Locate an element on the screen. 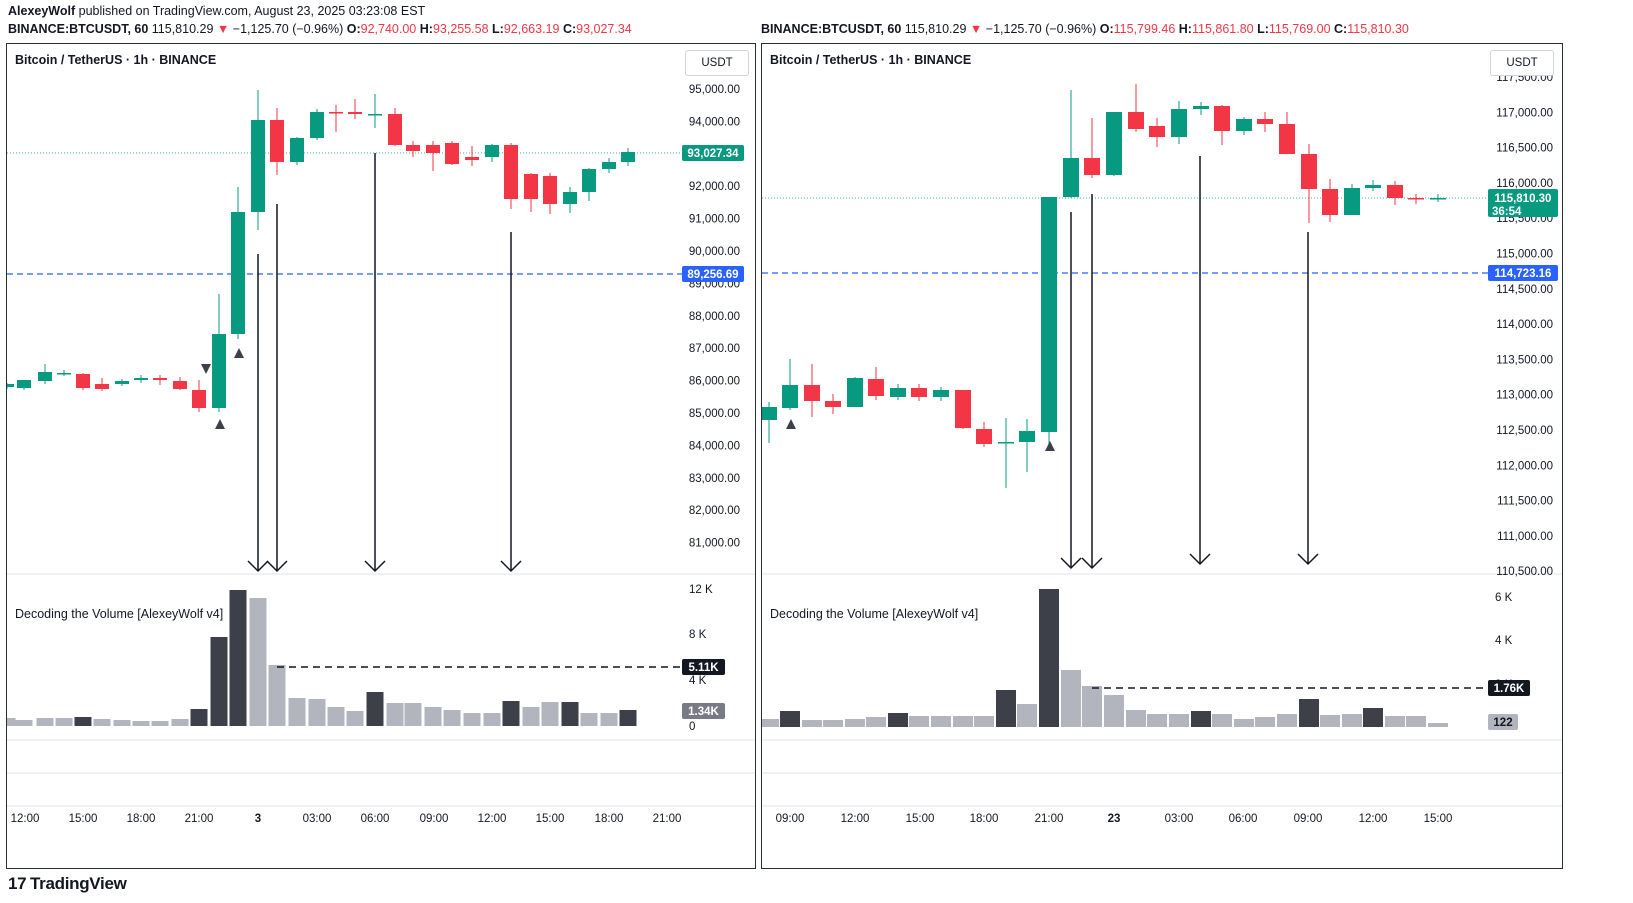 The image size is (1633, 903). symbol-left: BINANCE:BTCUSDT, 60 is located at coordinates (78, 29).